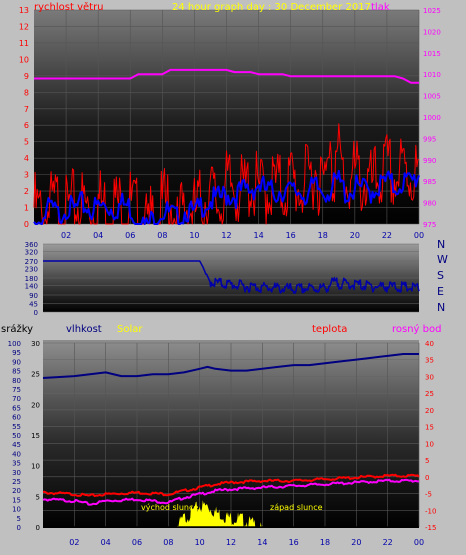  I want to click on p1-left-tick-label: 13, so click(24, 10).